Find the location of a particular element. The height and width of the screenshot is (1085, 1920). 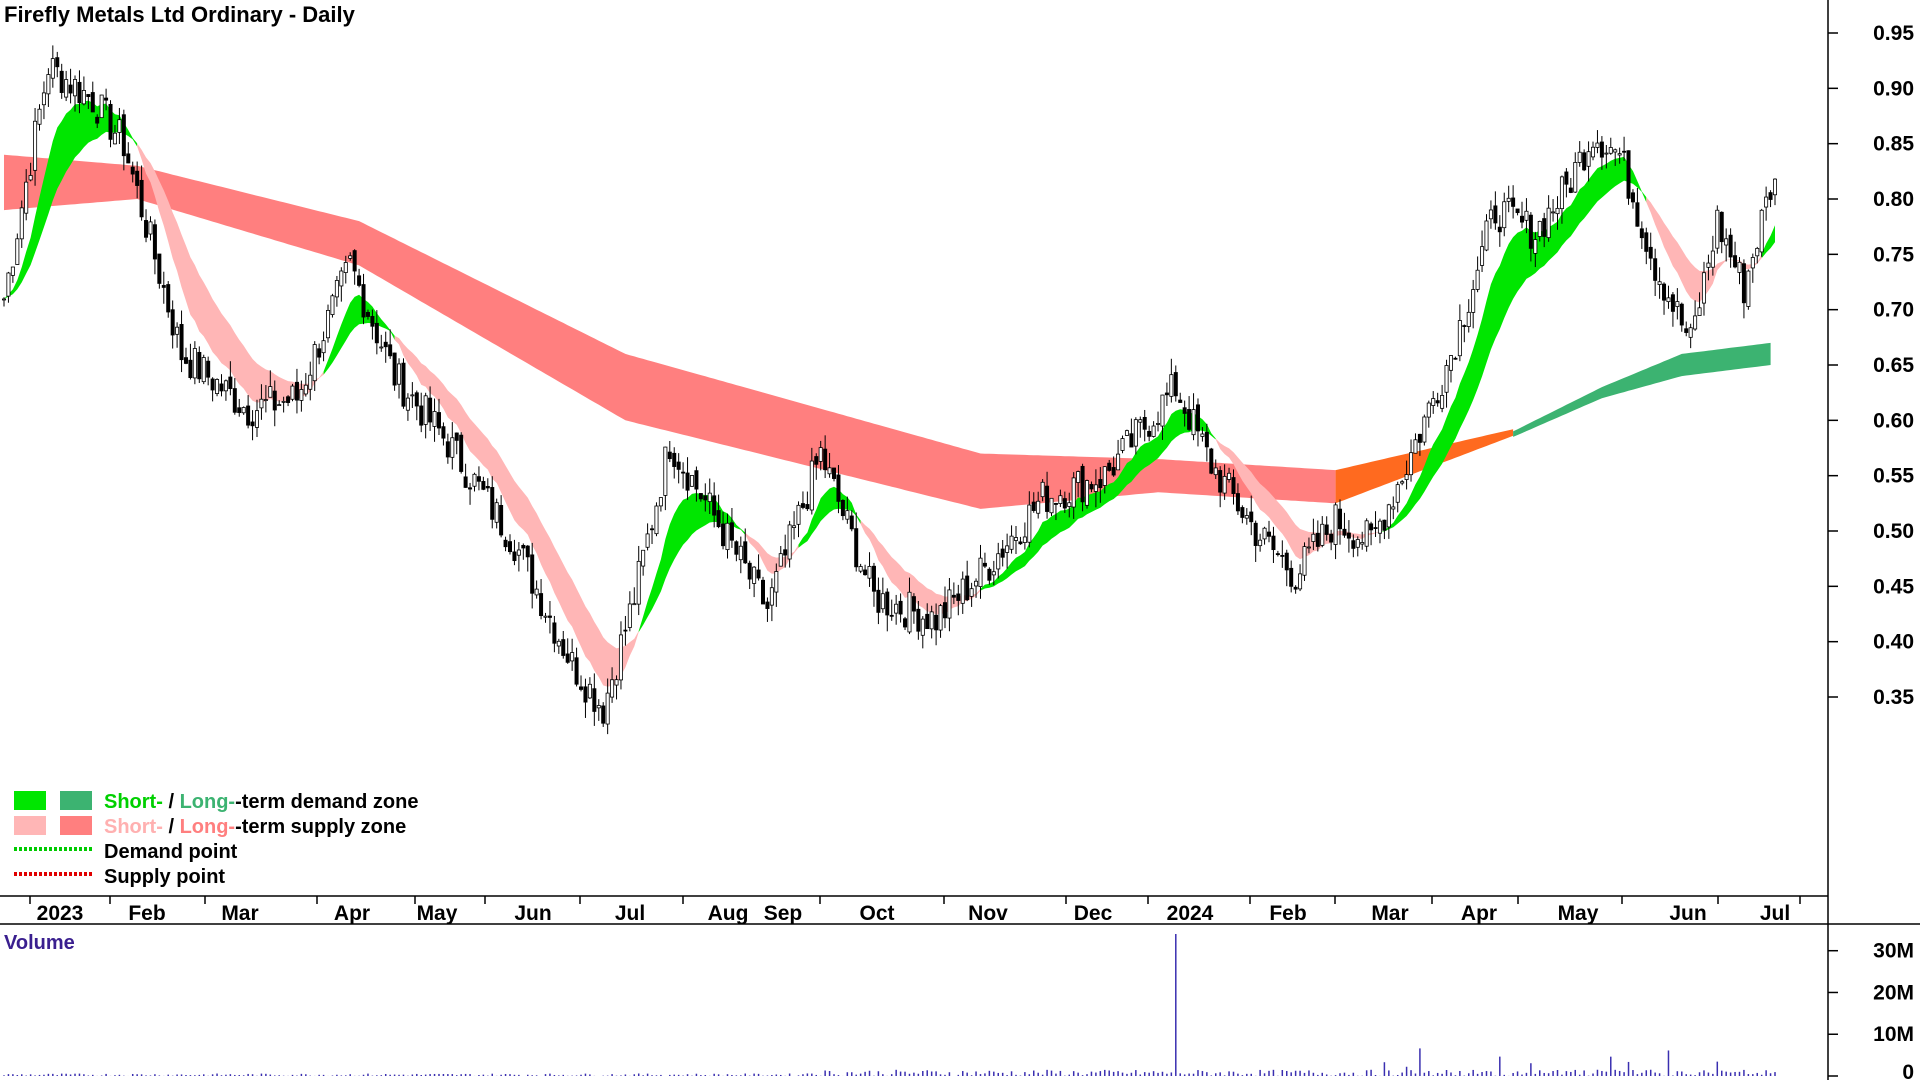

x-tick-label: May is located at coordinates (437, 913).